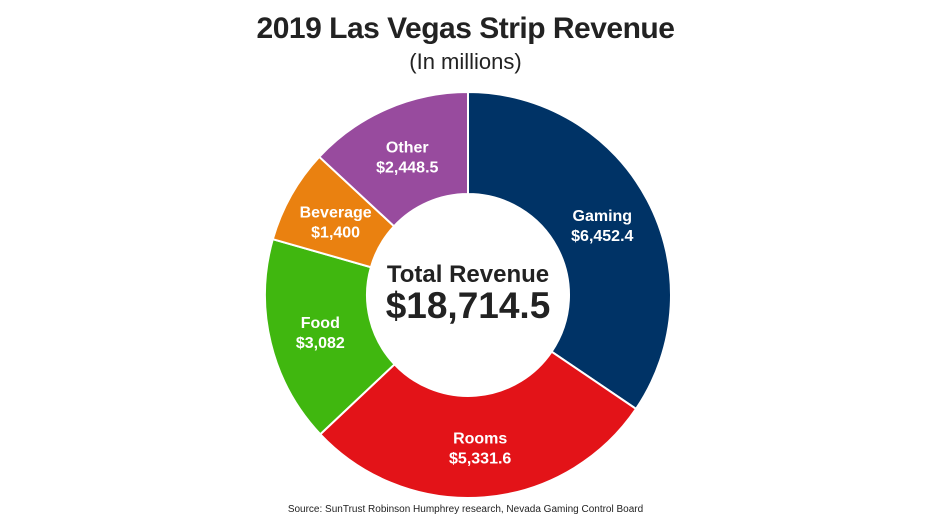 The width and height of the screenshot is (931, 523). I want to click on slice-other, so click(393, 159).